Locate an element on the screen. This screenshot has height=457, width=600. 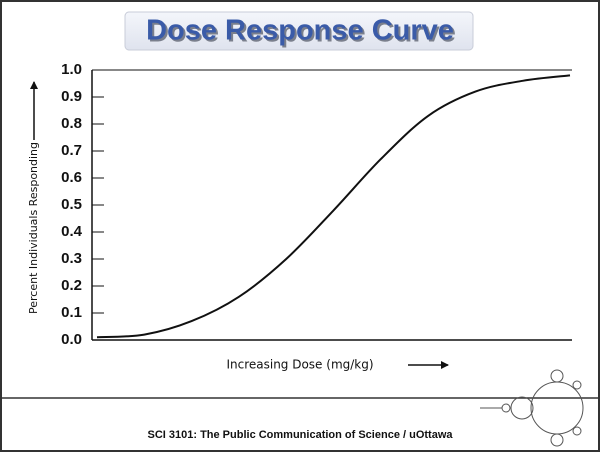
y-tick-label: 0.8 is located at coordinates (71, 123).